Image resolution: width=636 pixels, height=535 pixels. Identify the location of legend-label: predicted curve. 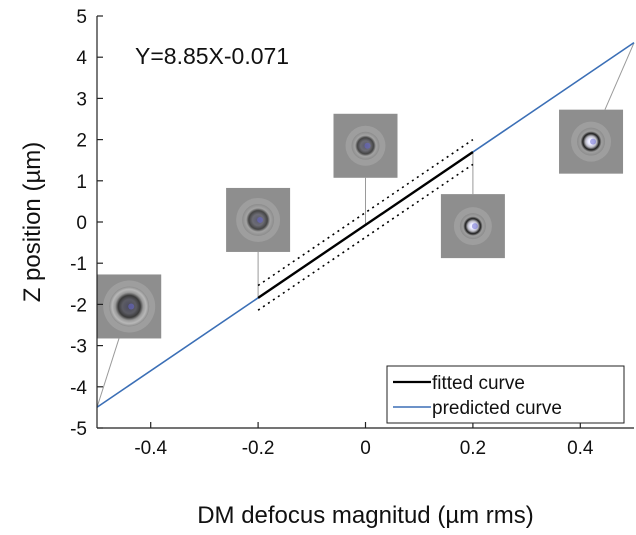
(497, 408).